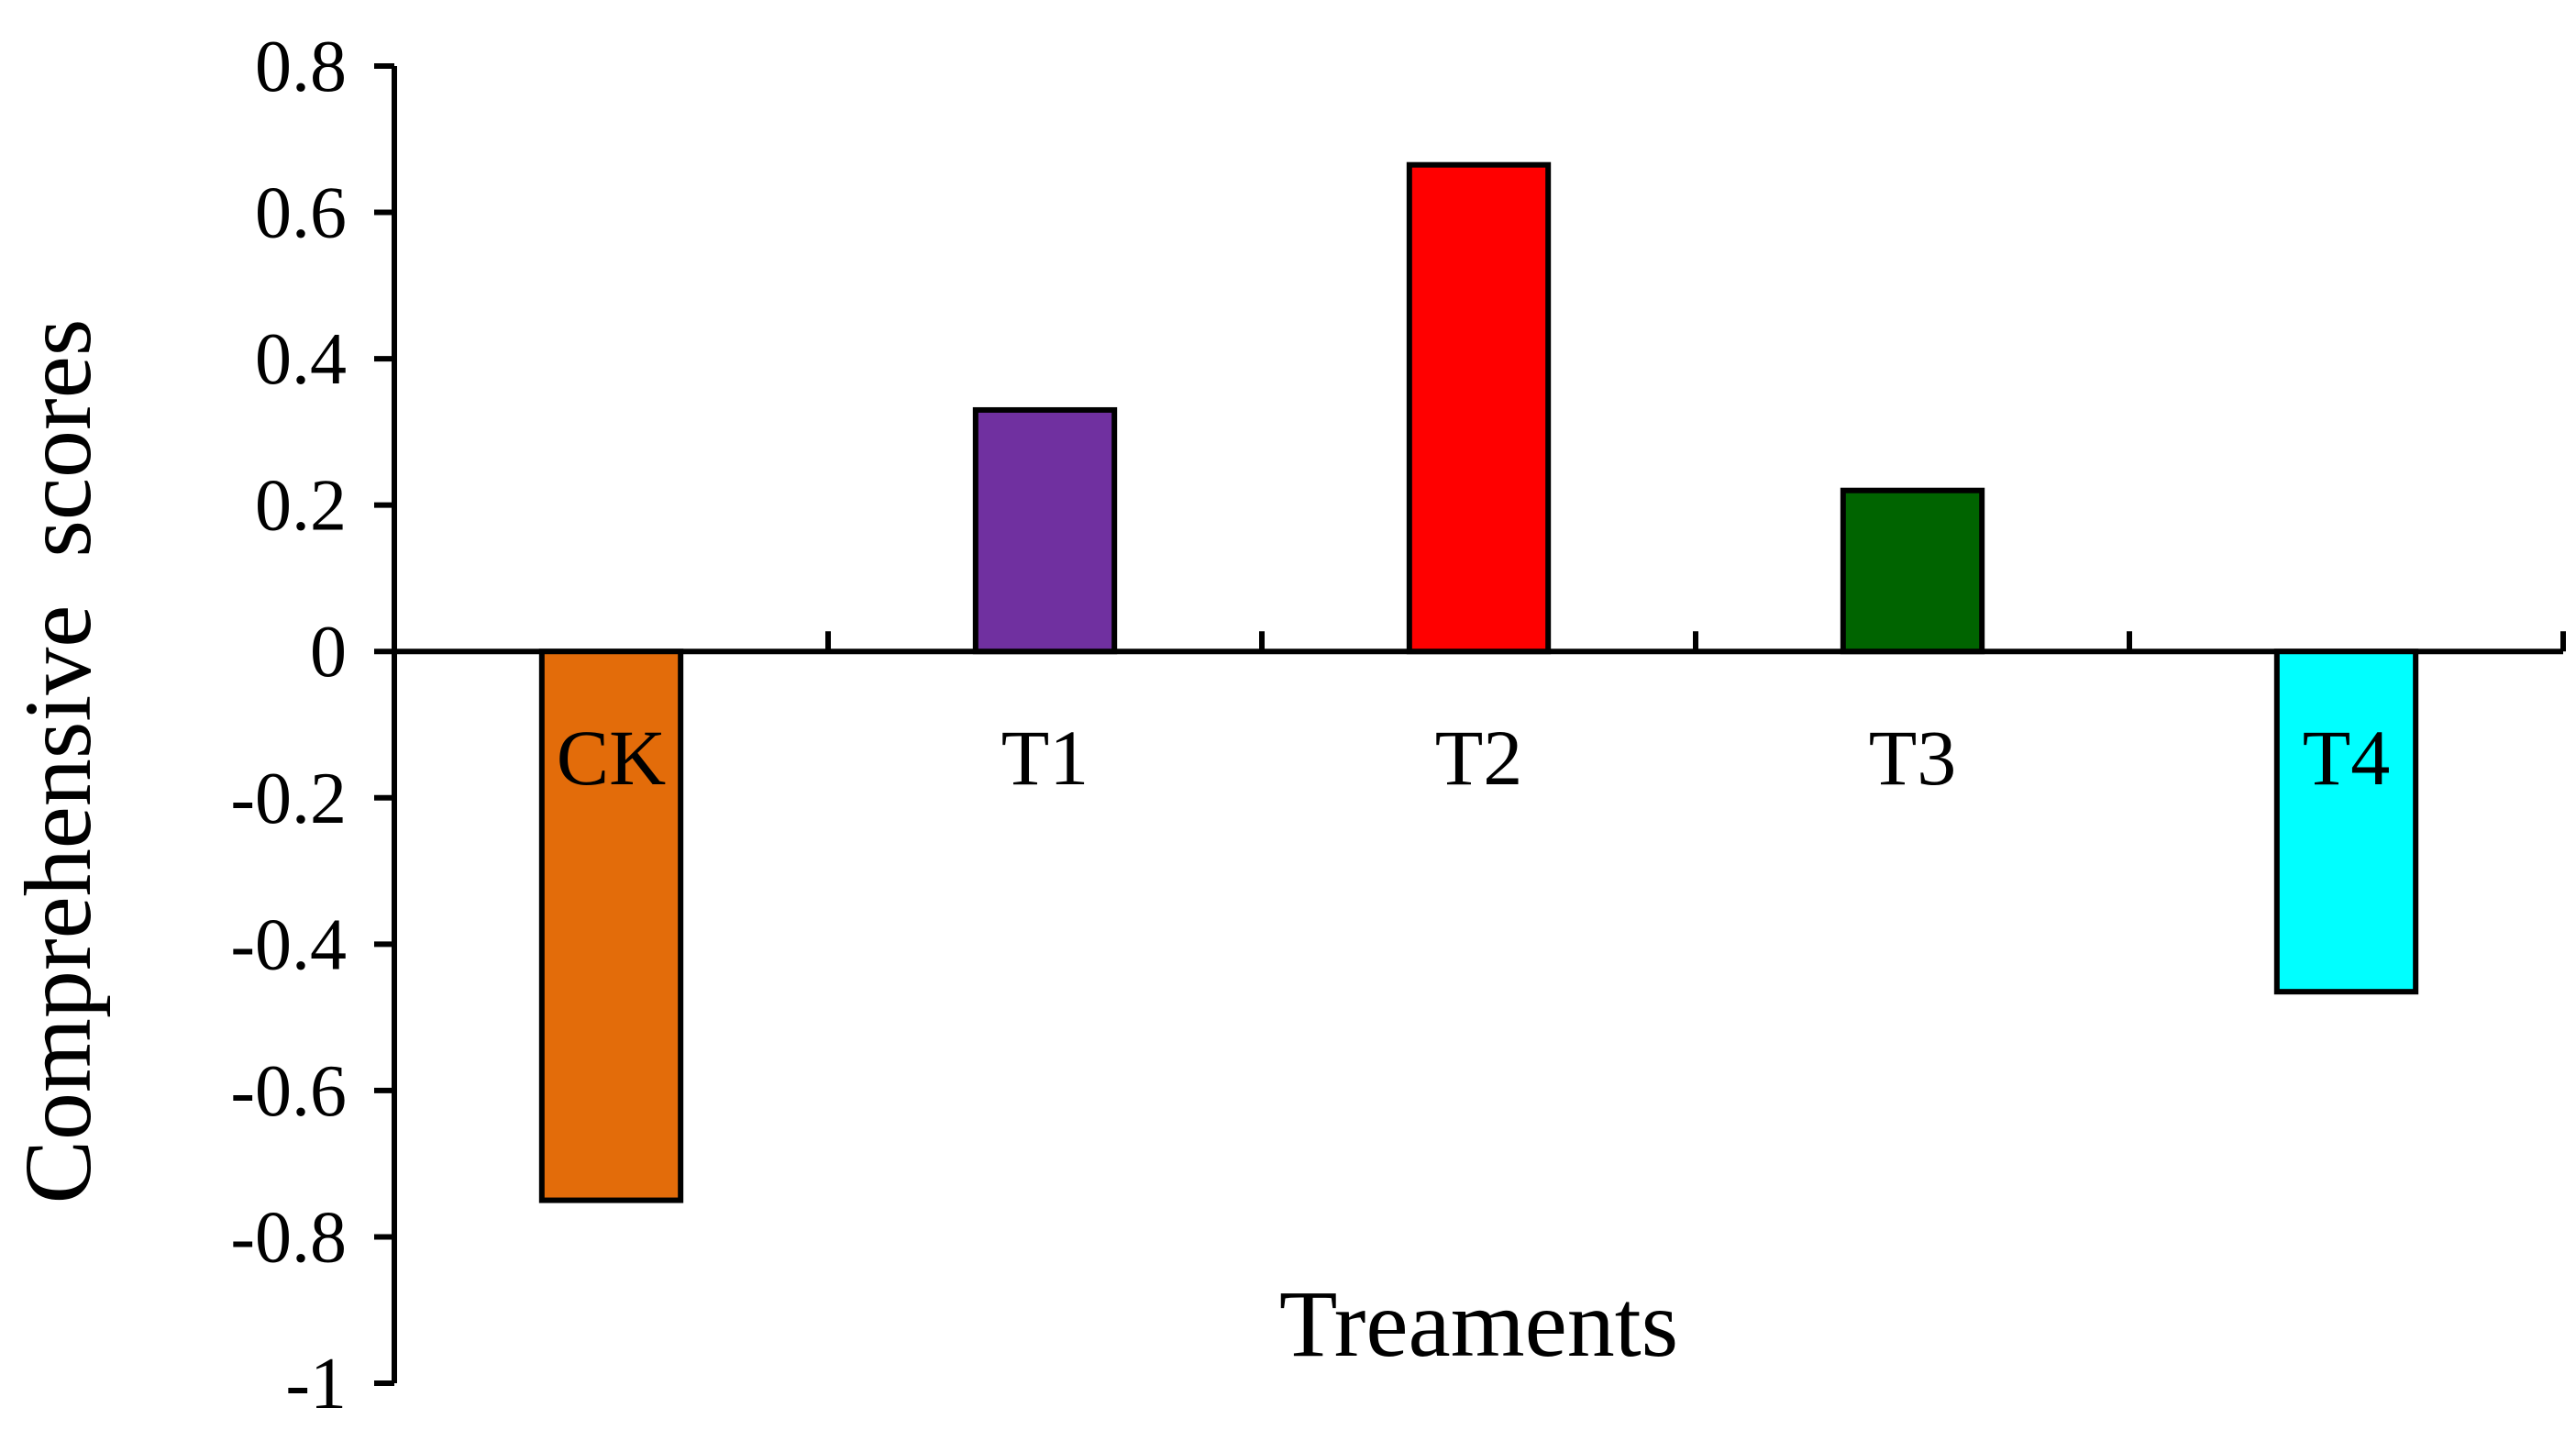 This screenshot has height=1441, width=2576. Describe the element at coordinates (1045, 758) in the screenshot. I see `category-label-t1: T1` at that location.